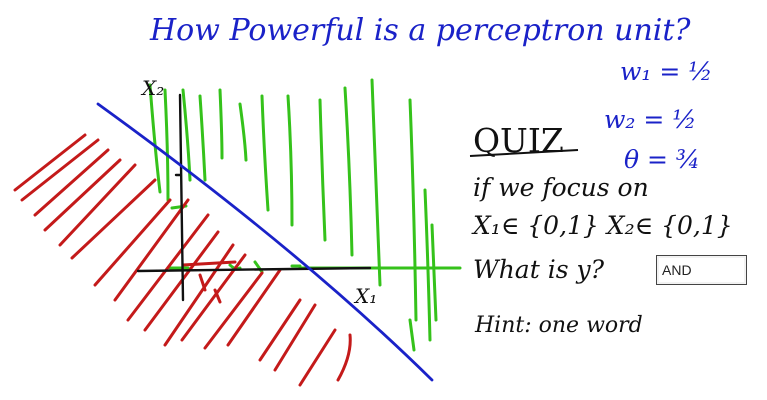 The image size is (767, 400). I want to click on answer-input, so click(703, 270).